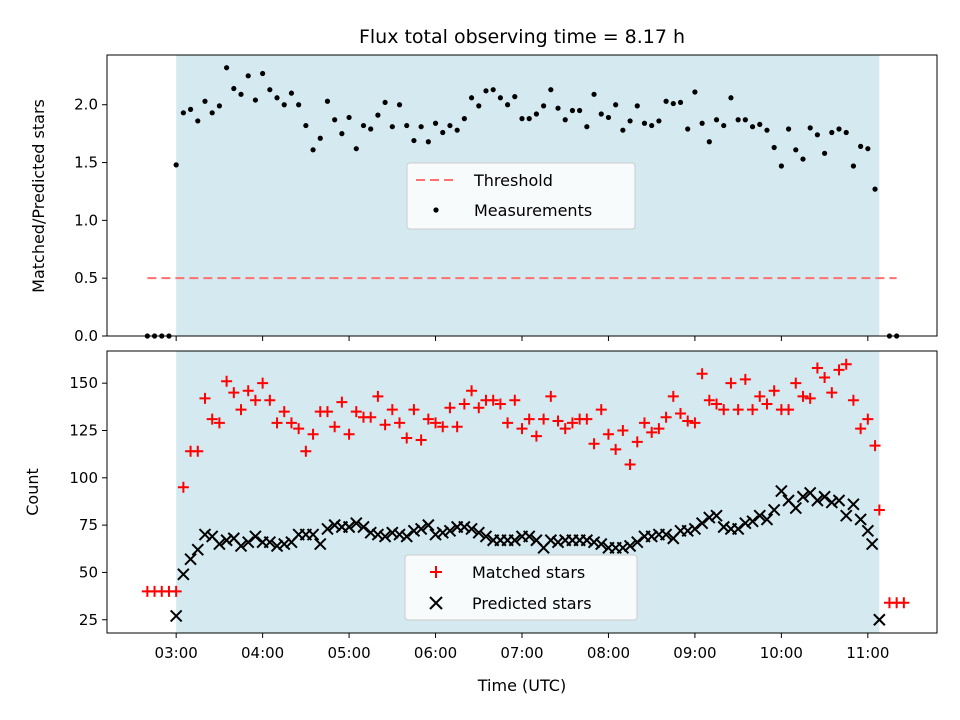 This screenshot has height=720, width=960. Describe the element at coordinates (867, 653) in the screenshot. I see `xtick-label: 11:00` at that location.